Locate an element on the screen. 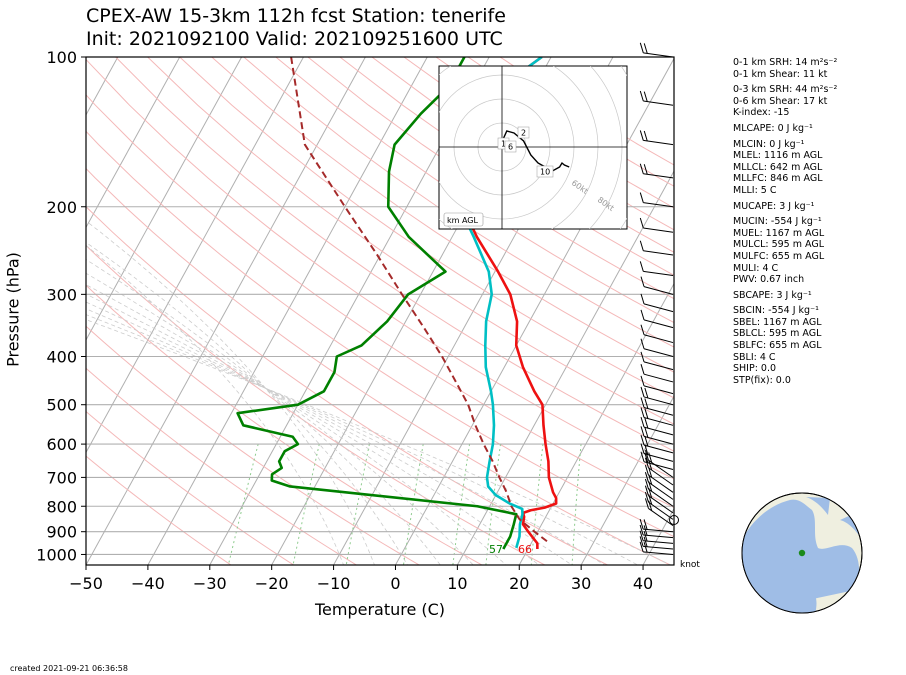 The image size is (906, 675). y-tick-label: 600 is located at coordinates (61, 444).